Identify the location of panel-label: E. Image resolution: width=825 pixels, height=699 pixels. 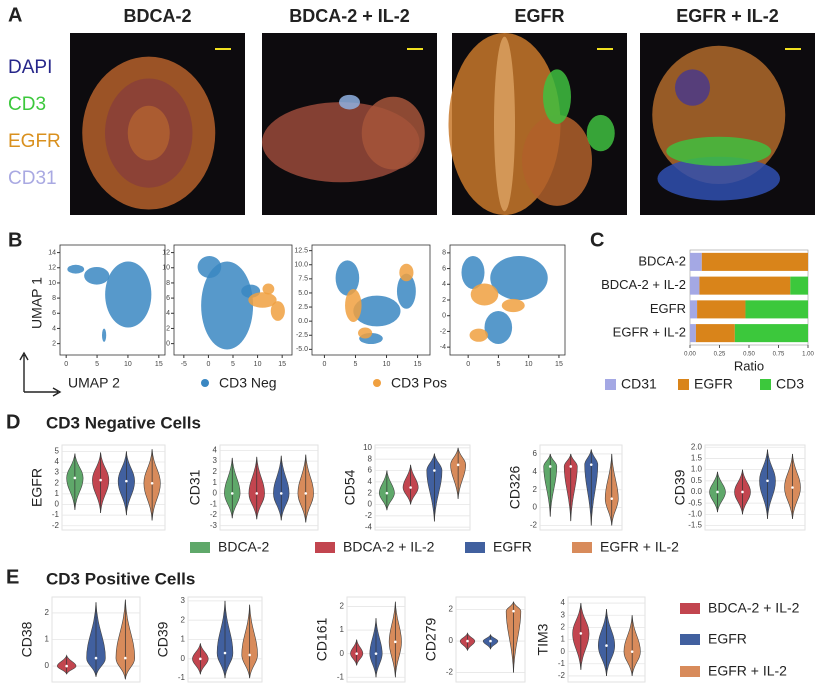
(12, 577).